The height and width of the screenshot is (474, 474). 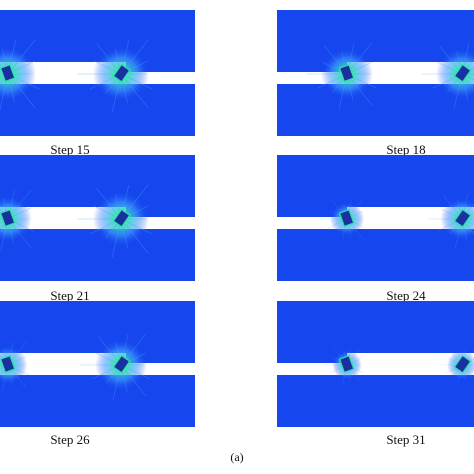 What do you see at coordinates (406, 149) in the screenshot?
I see `caption-step-18: Step 18` at bounding box center [406, 149].